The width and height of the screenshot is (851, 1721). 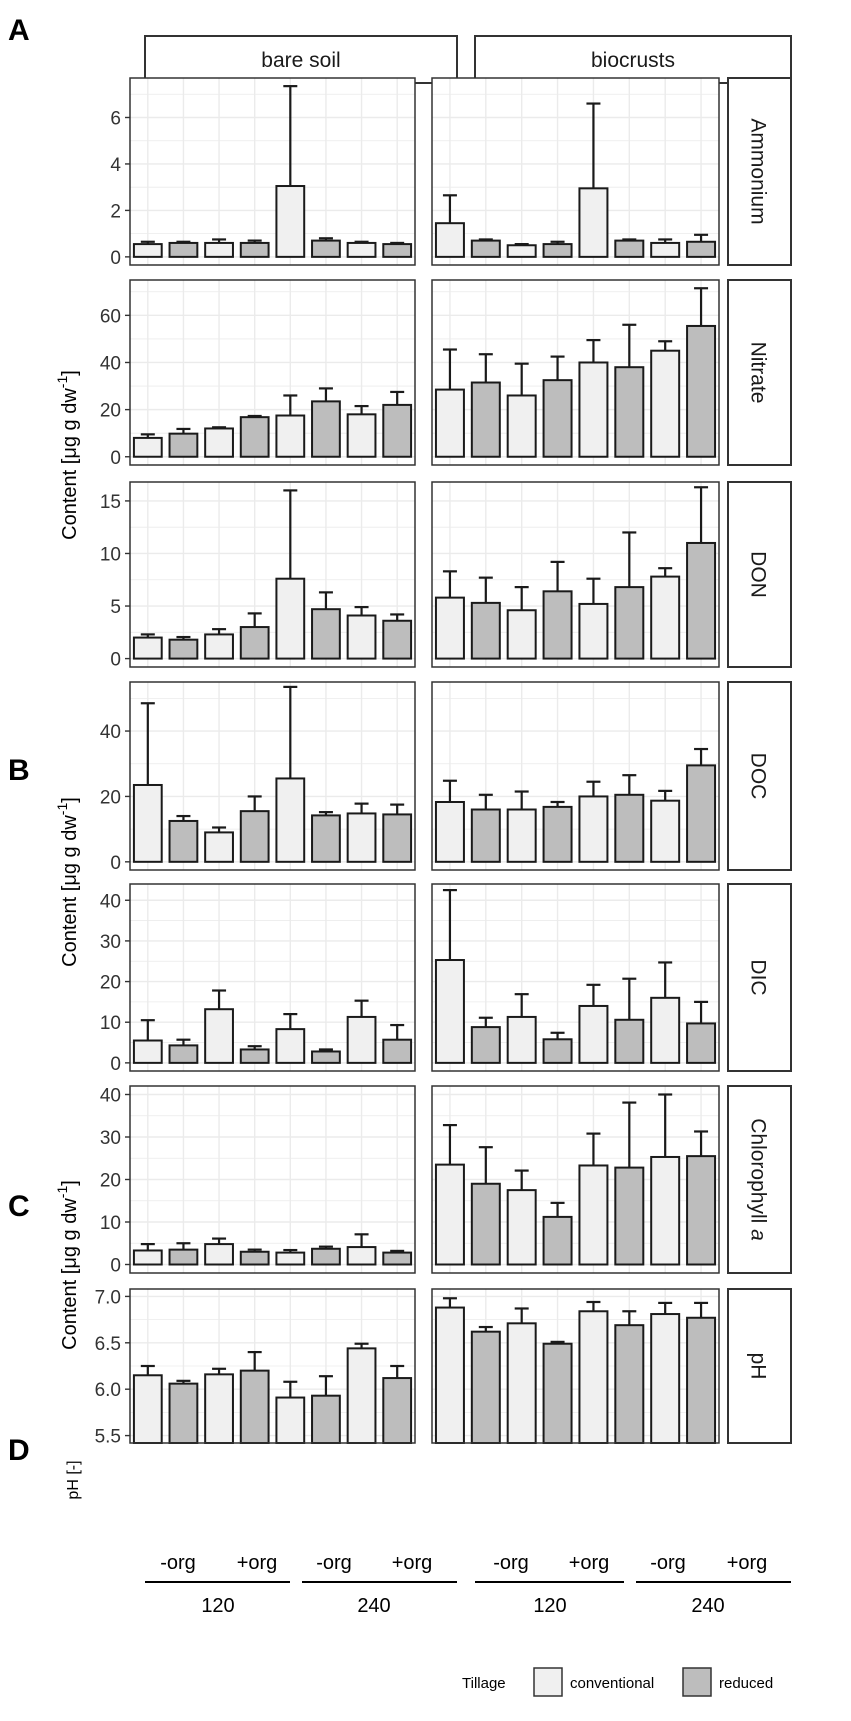 I want to click on row-strip-chlorophyll-a, so click(x=759, y=1179).